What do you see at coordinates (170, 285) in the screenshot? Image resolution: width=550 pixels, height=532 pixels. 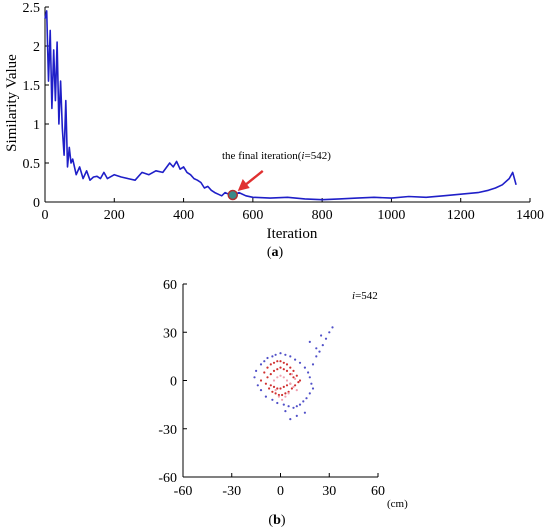 I see `y-tick-label-b: 60` at bounding box center [170, 285].